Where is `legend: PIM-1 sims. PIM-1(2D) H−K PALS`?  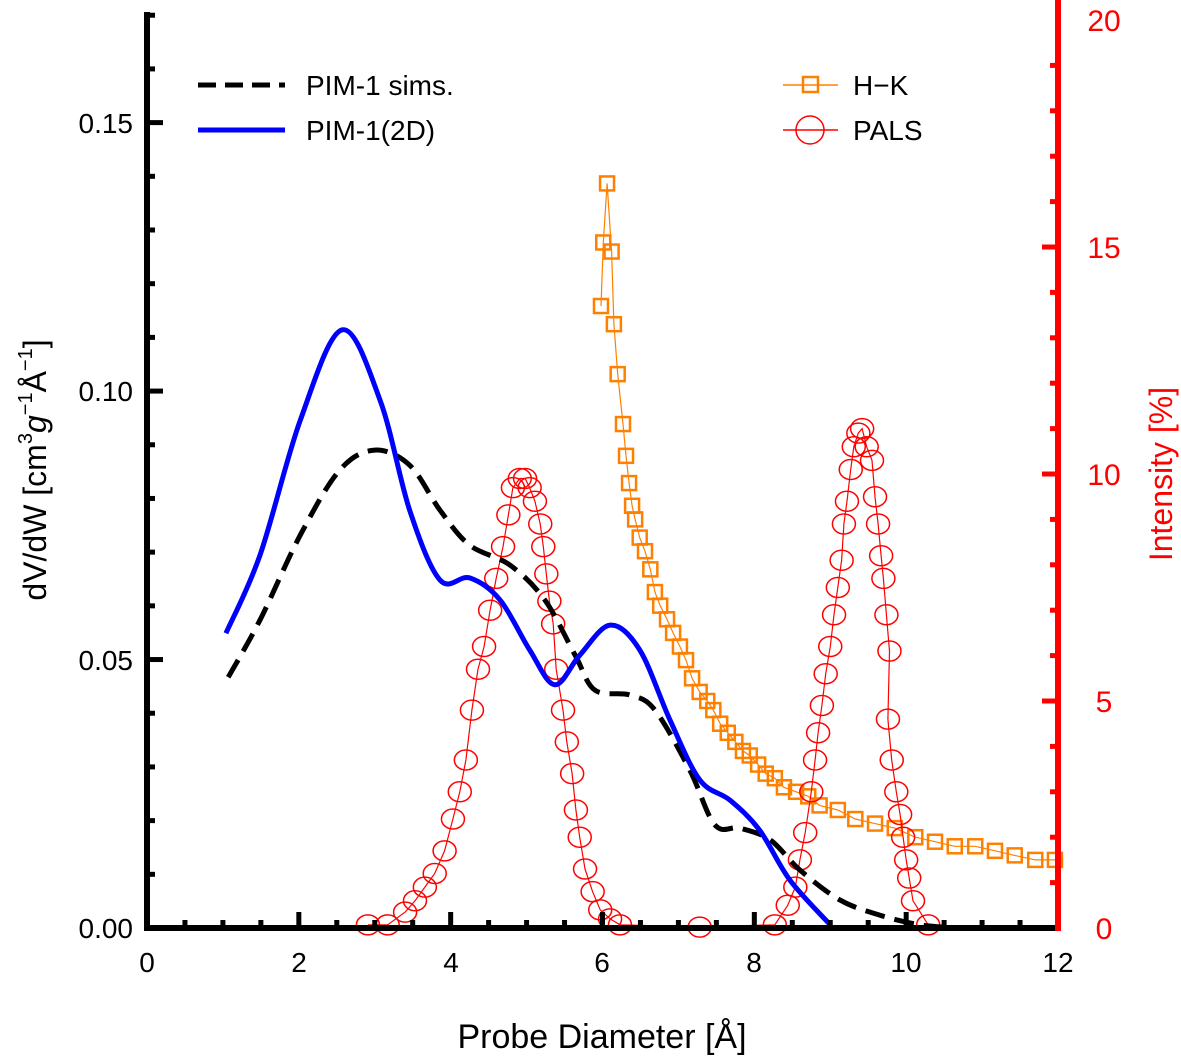 legend: PIM-1 sims. PIM-1(2D) H−K PALS is located at coordinates (560, 108).